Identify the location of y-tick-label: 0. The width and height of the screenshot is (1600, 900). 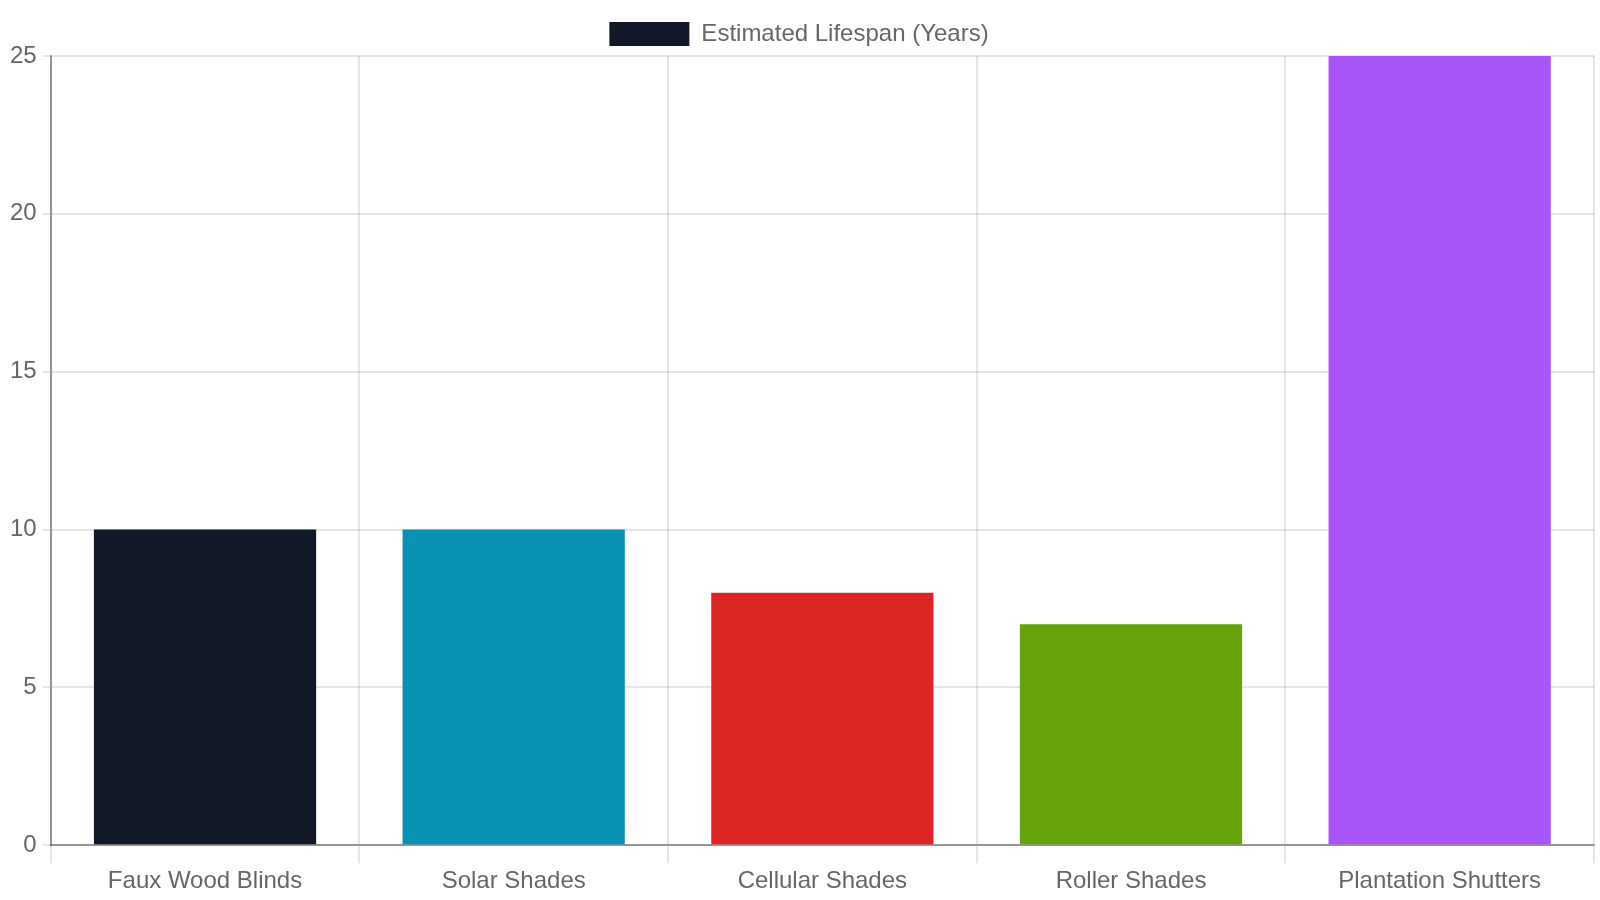
(30, 843).